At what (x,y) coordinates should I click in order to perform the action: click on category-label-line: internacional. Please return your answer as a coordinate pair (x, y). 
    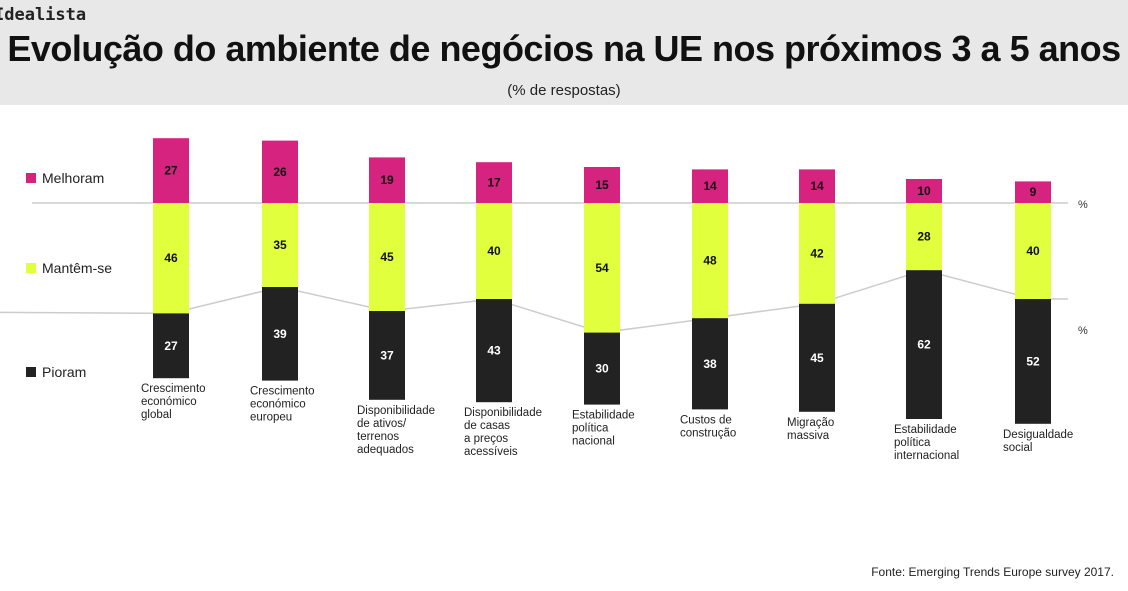
    Looking at the image, I should click on (926, 456).